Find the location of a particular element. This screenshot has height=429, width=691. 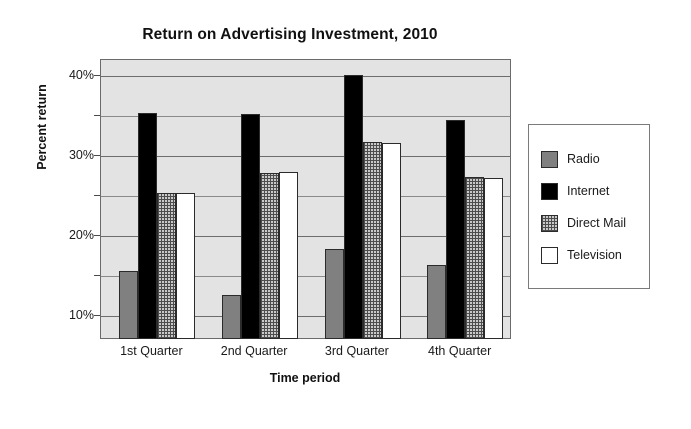

legend-label: Television is located at coordinates (594, 255).